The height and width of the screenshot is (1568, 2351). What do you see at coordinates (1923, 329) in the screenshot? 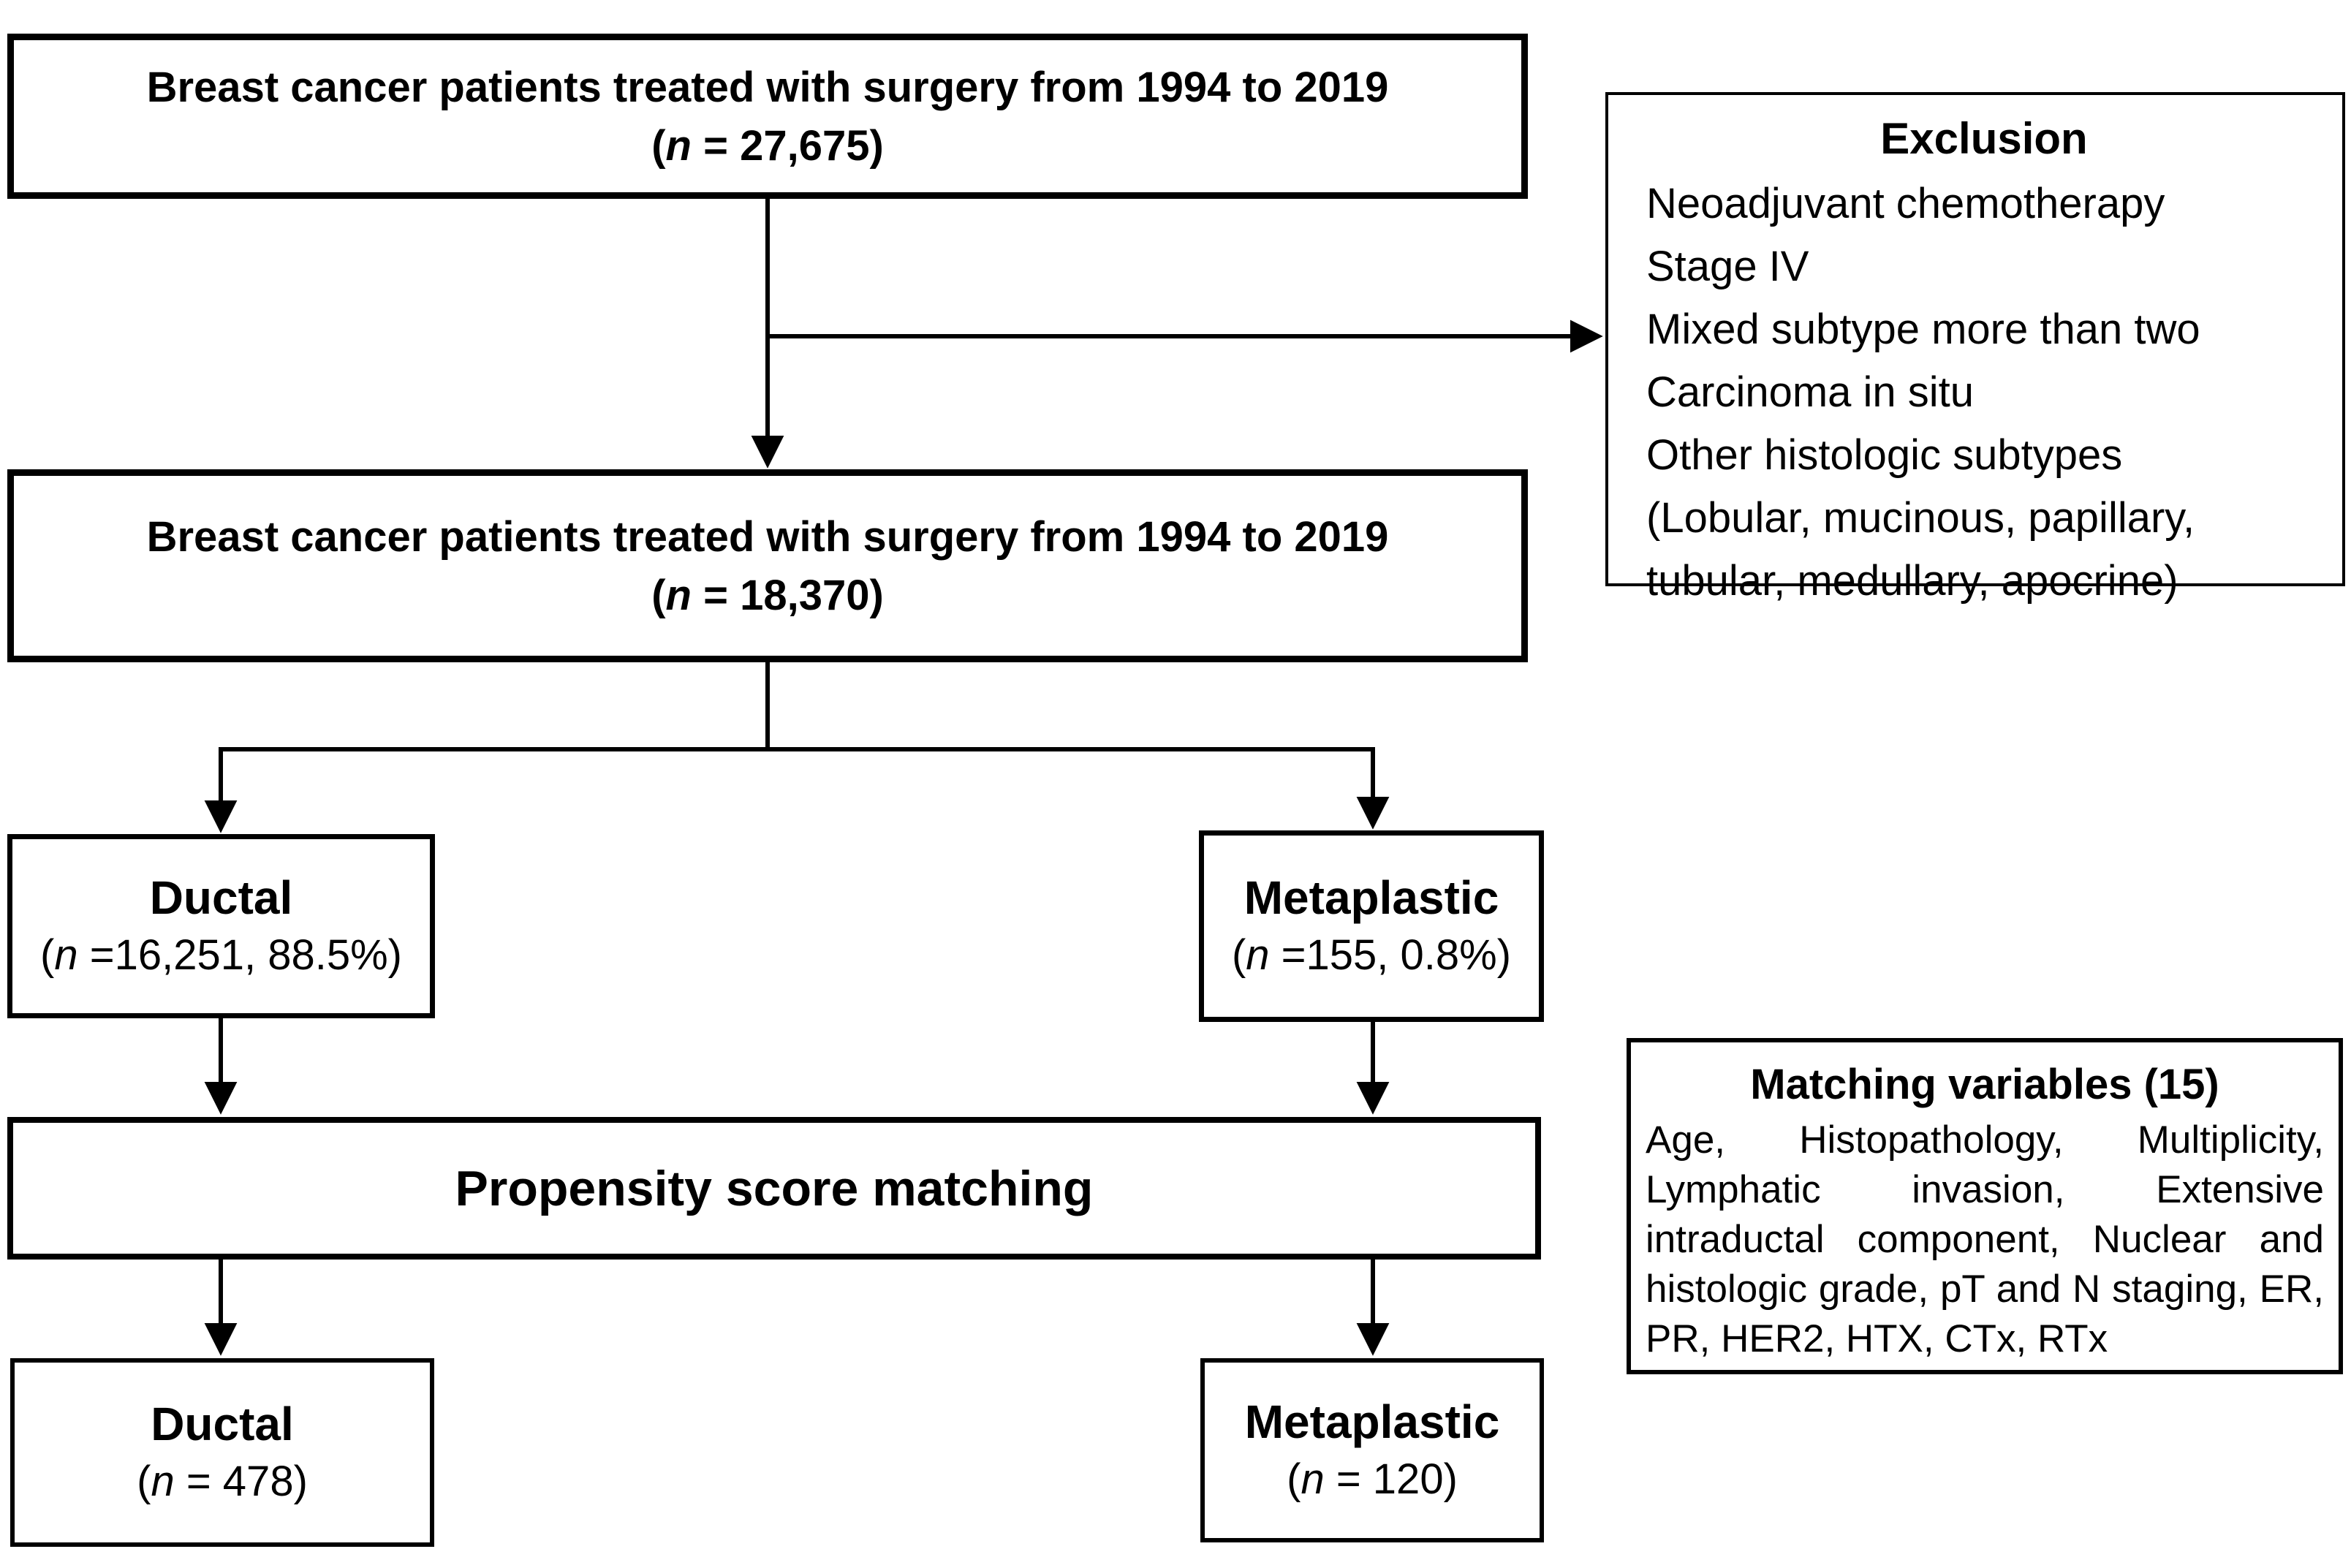
I see `exclusion-item: Mixed subtype more than two` at bounding box center [1923, 329].